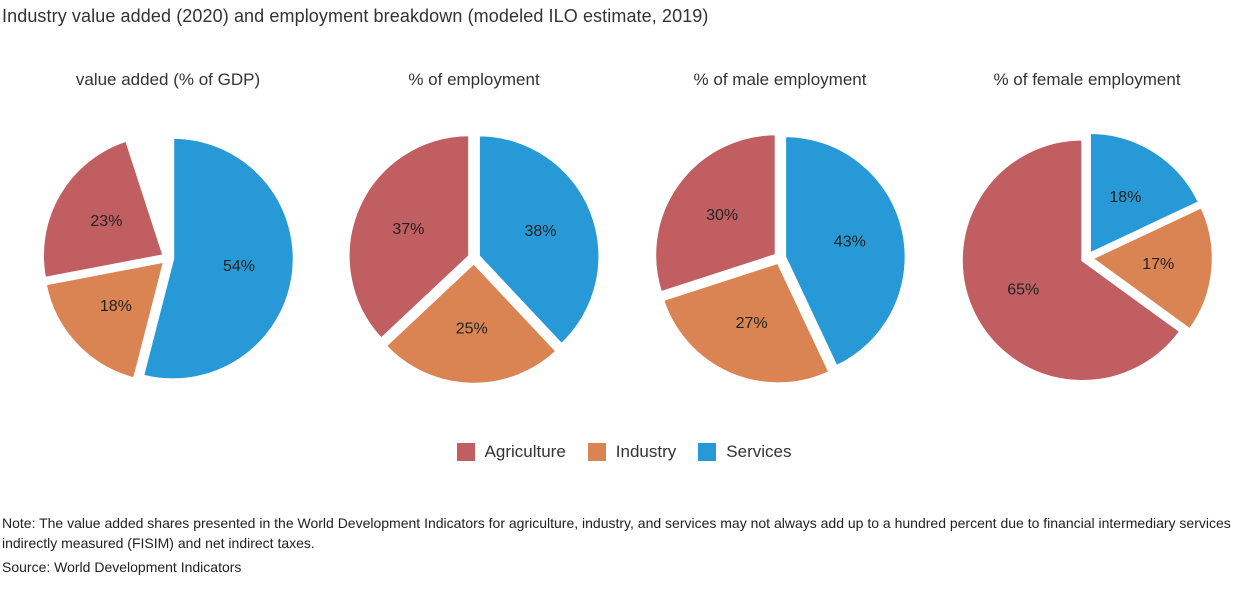  What do you see at coordinates (1023, 290) in the screenshot?
I see `pie-3-label-agriculture: 65%` at bounding box center [1023, 290].